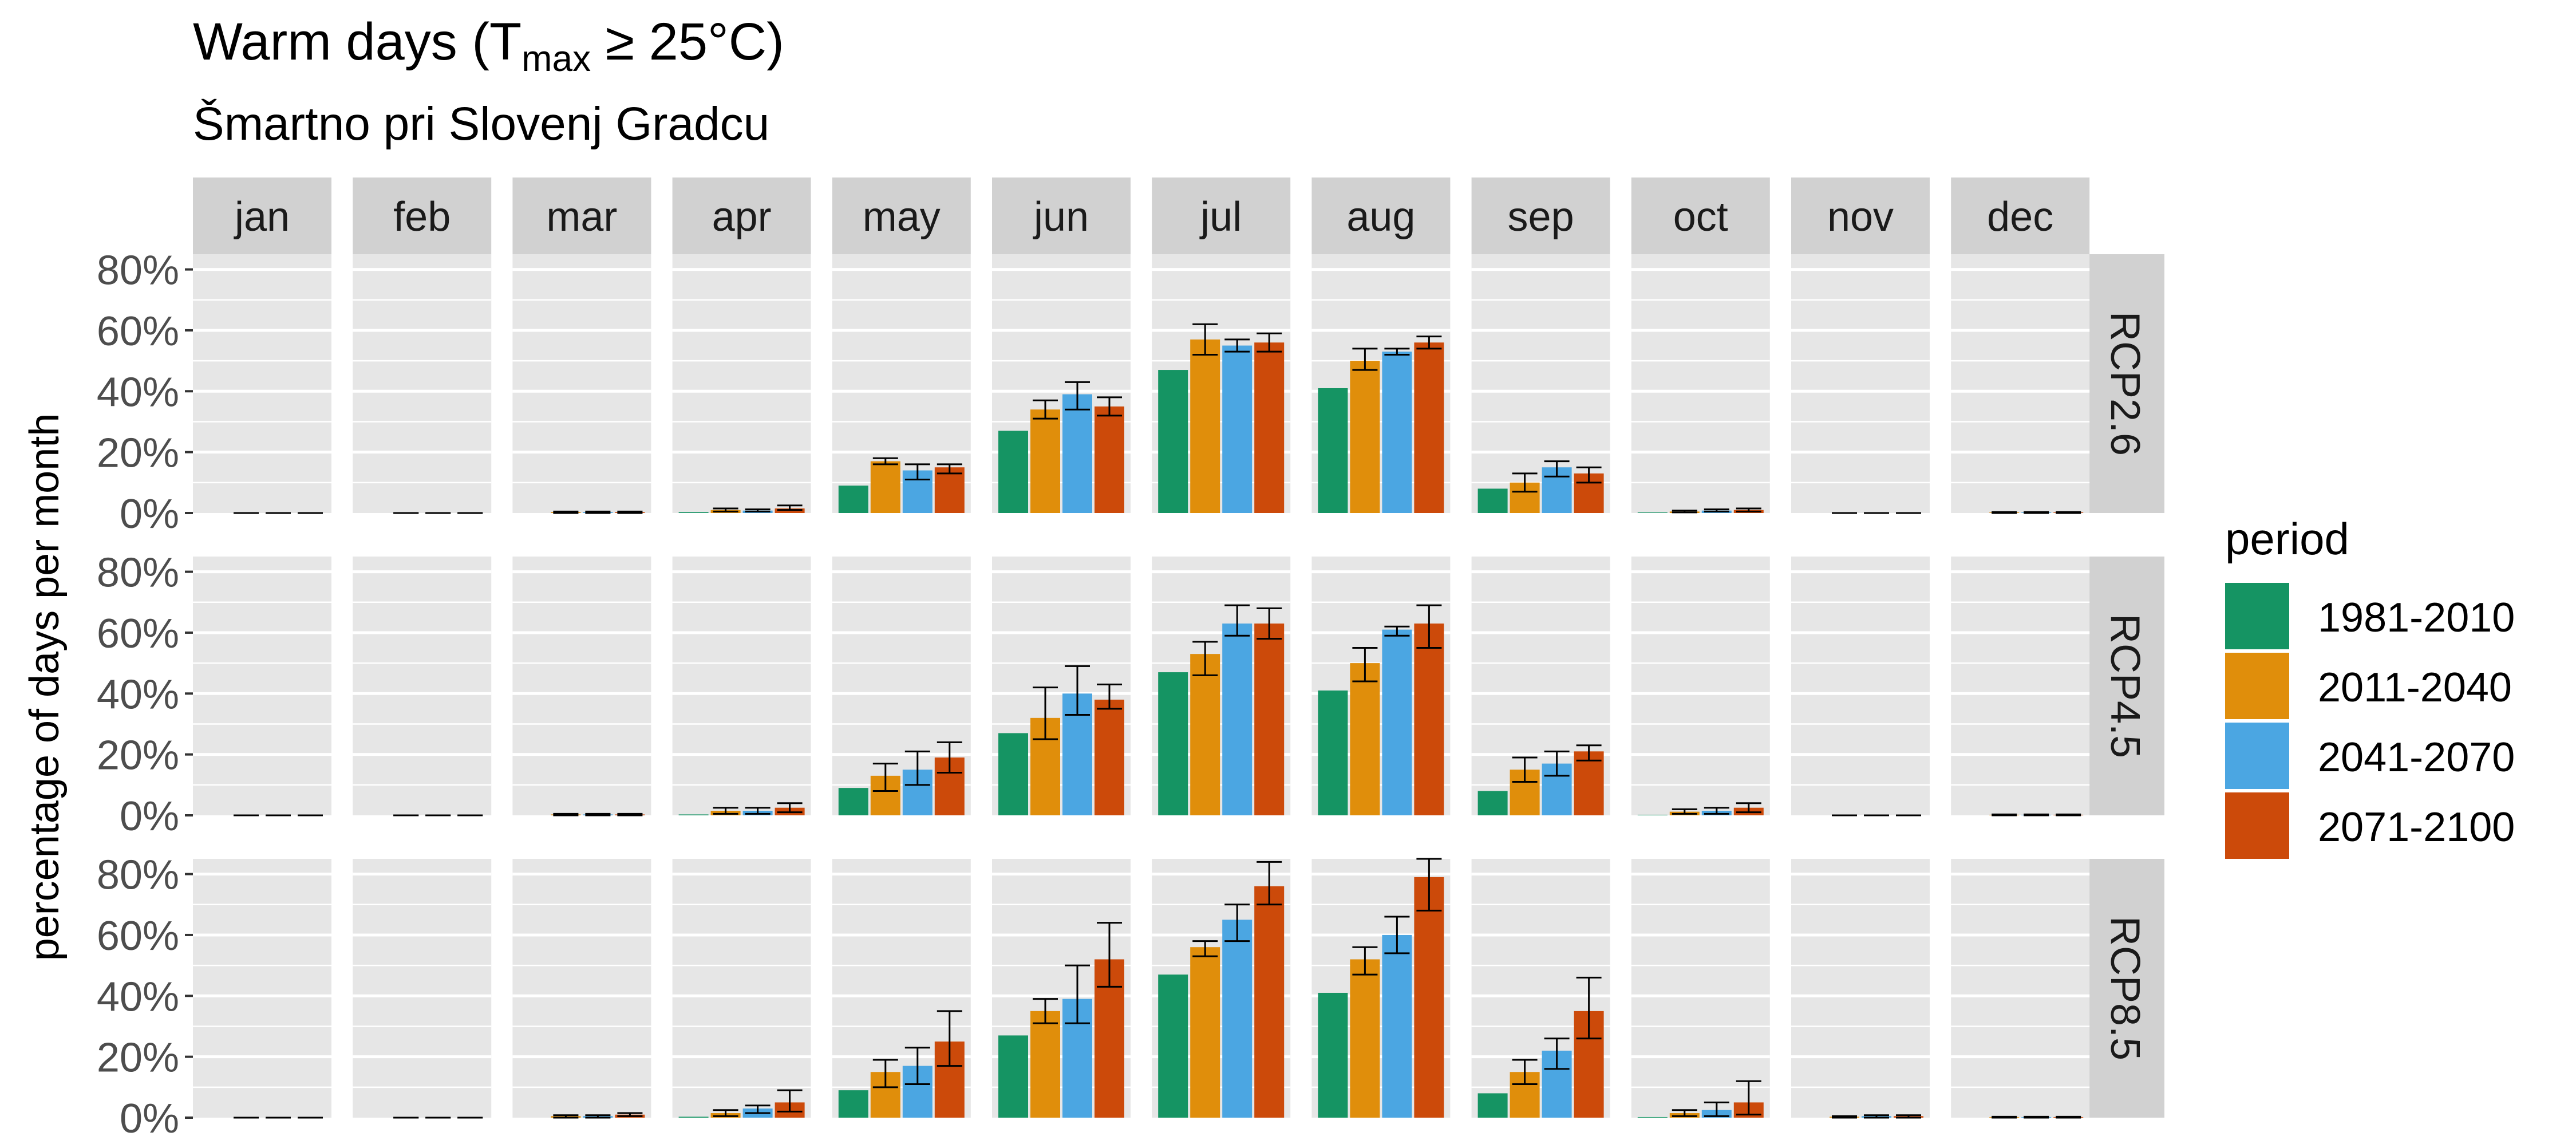  What do you see at coordinates (1684, 1113) in the screenshot?
I see `errorbar-RCP8.5-oct-2011-2040` at bounding box center [1684, 1113].